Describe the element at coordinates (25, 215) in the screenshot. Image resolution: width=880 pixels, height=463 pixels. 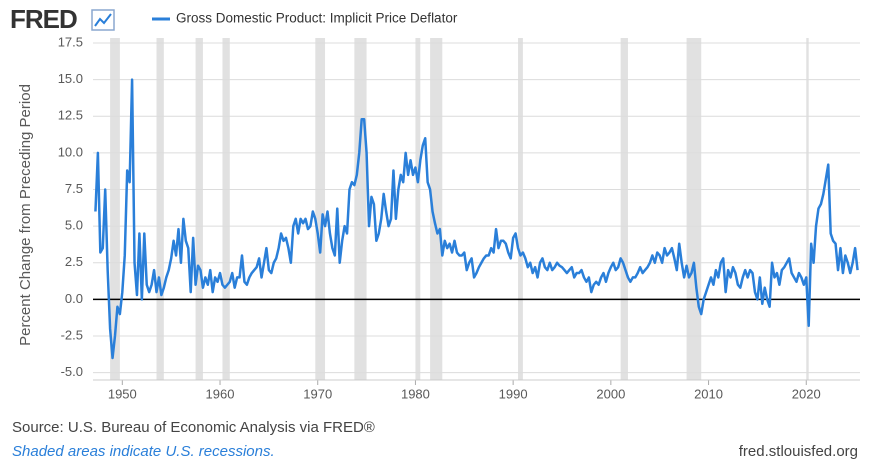
I see `y-axis-label: Percent Change from Preceding Period` at that location.